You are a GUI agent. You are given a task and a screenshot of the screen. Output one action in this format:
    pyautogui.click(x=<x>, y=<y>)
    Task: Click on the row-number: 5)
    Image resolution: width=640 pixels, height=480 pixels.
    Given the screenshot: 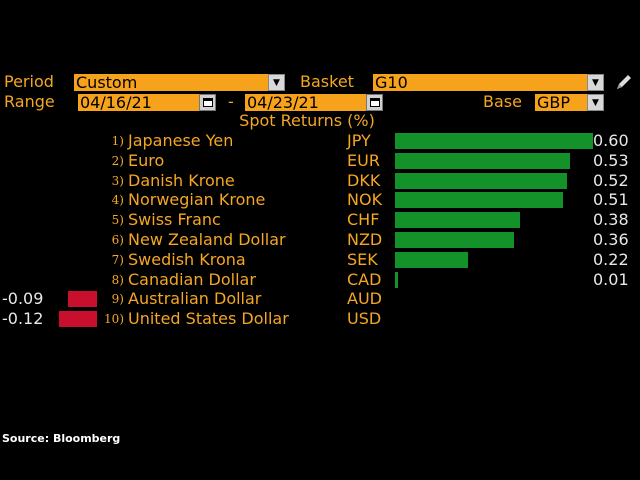 What is the action you would take?
    pyautogui.click(x=117, y=220)
    